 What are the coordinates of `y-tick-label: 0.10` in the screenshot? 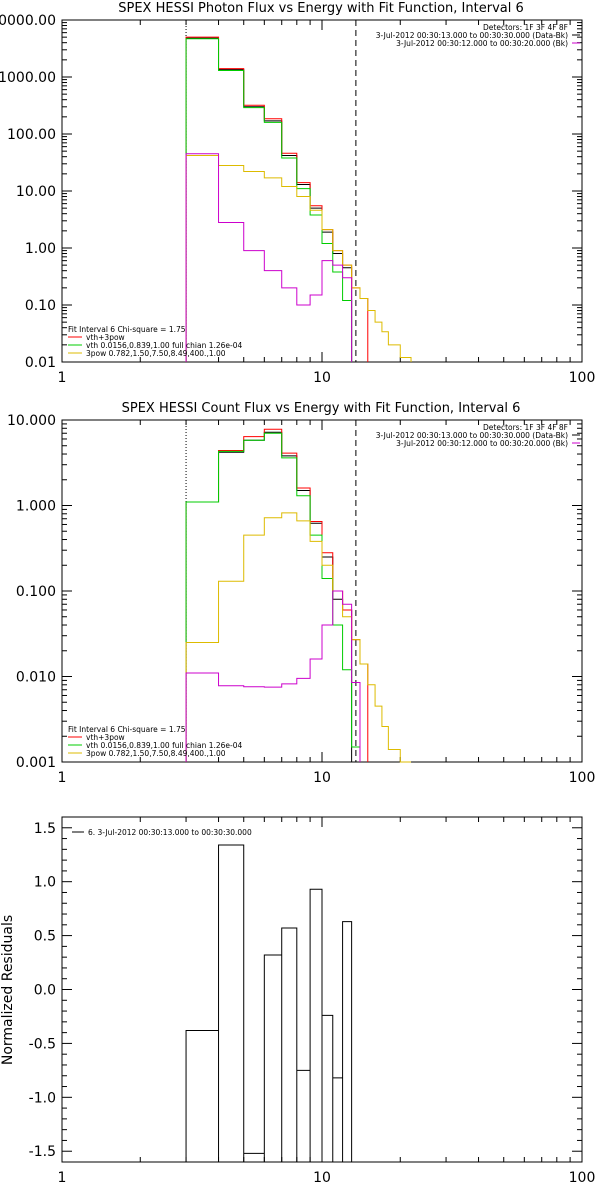 It's located at (40, 306).